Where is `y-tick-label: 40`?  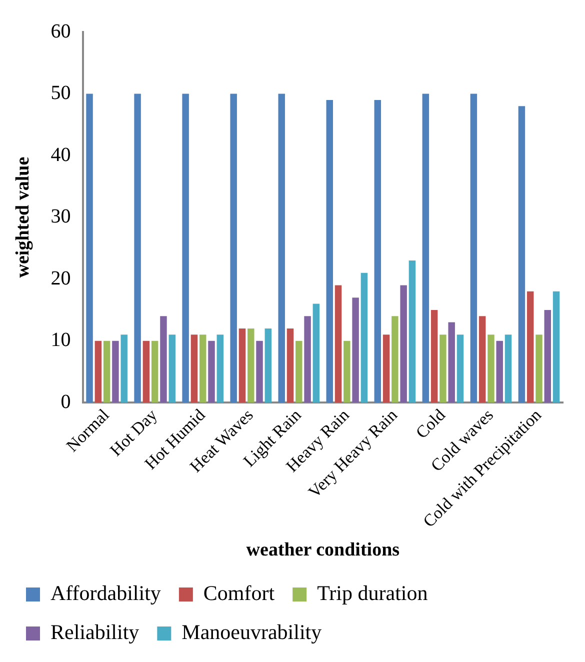 y-tick-label: 40 is located at coordinates (60, 155).